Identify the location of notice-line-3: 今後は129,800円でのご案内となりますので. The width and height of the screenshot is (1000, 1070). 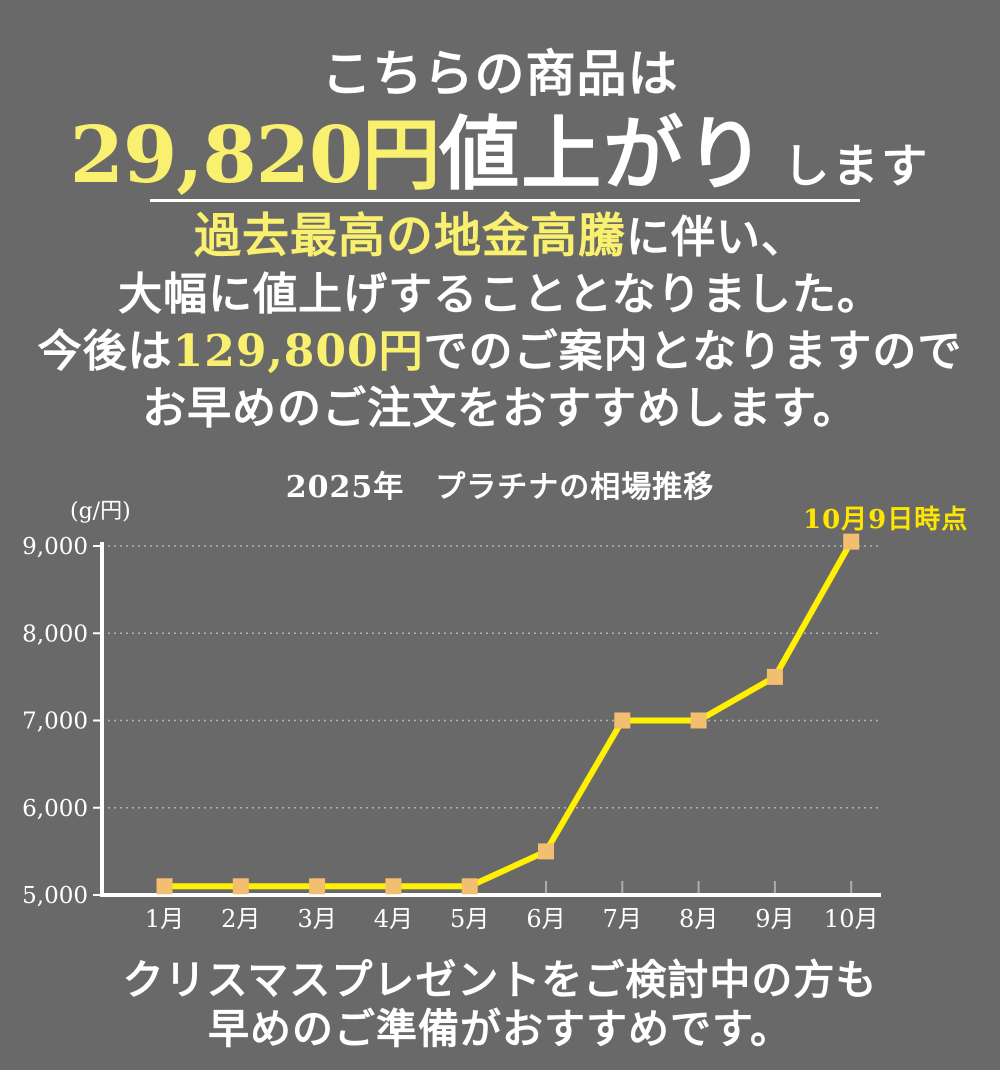
(500, 351).